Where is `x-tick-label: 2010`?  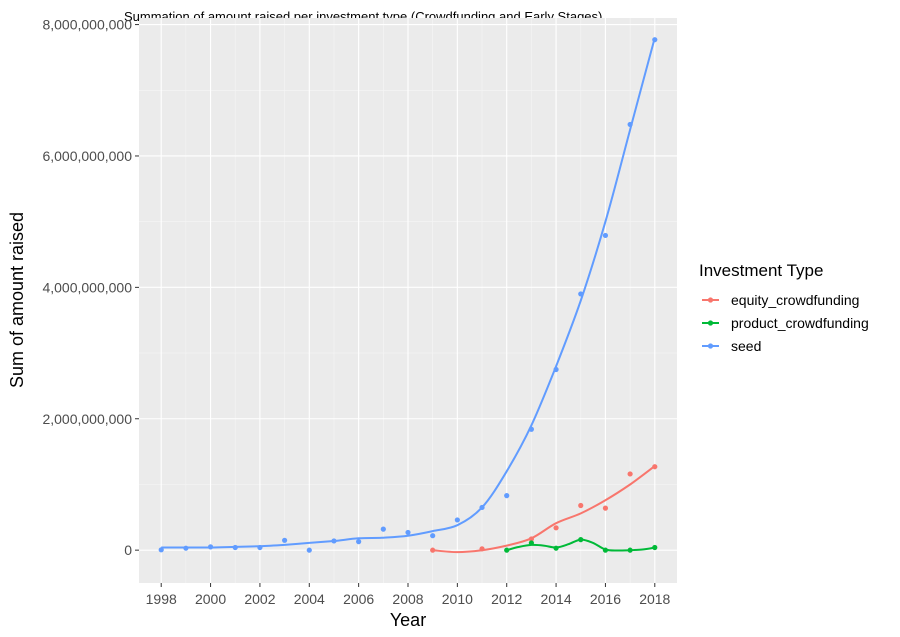 x-tick-label: 2010 is located at coordinates (457, 599).